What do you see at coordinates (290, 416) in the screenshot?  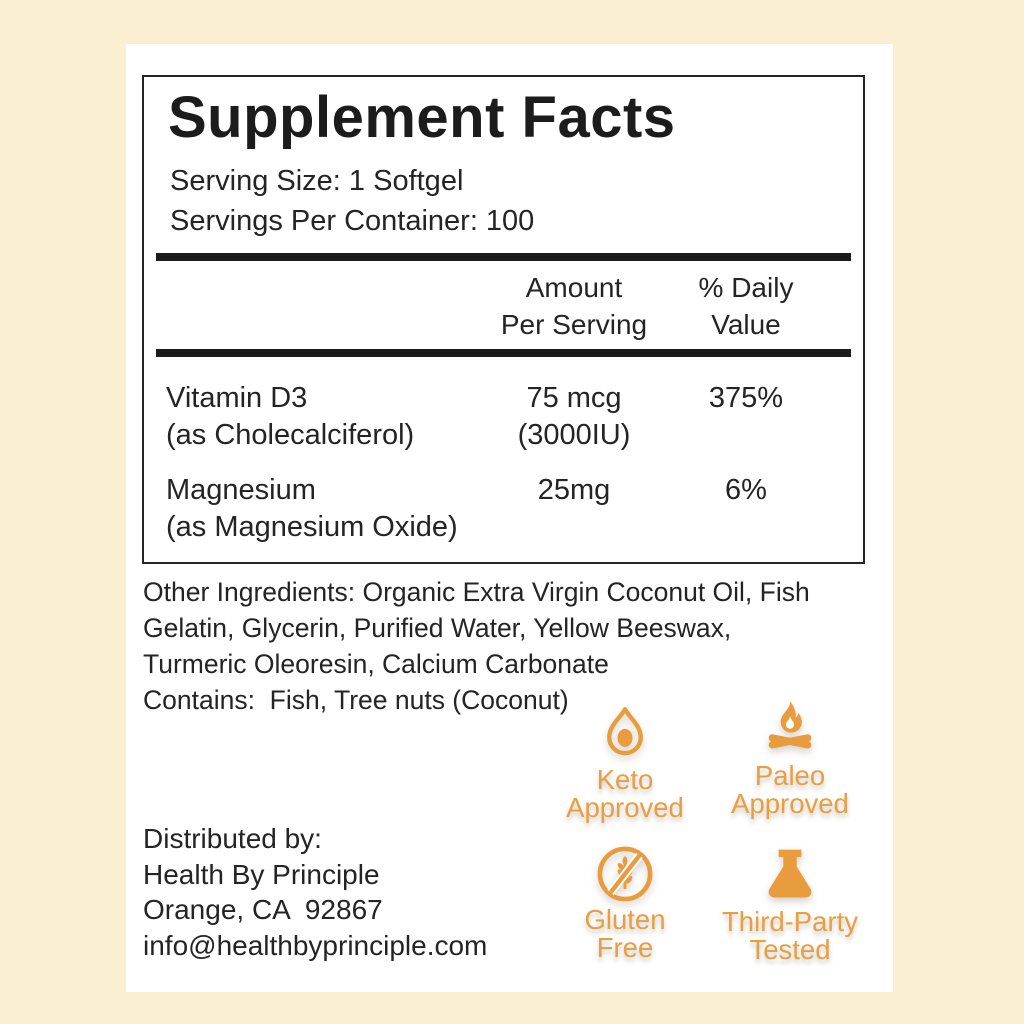 I see `nutrient-name-vitamin-d3: Vitamin D3 (as Cholecalciferol)` at bounding box center [290, 416].